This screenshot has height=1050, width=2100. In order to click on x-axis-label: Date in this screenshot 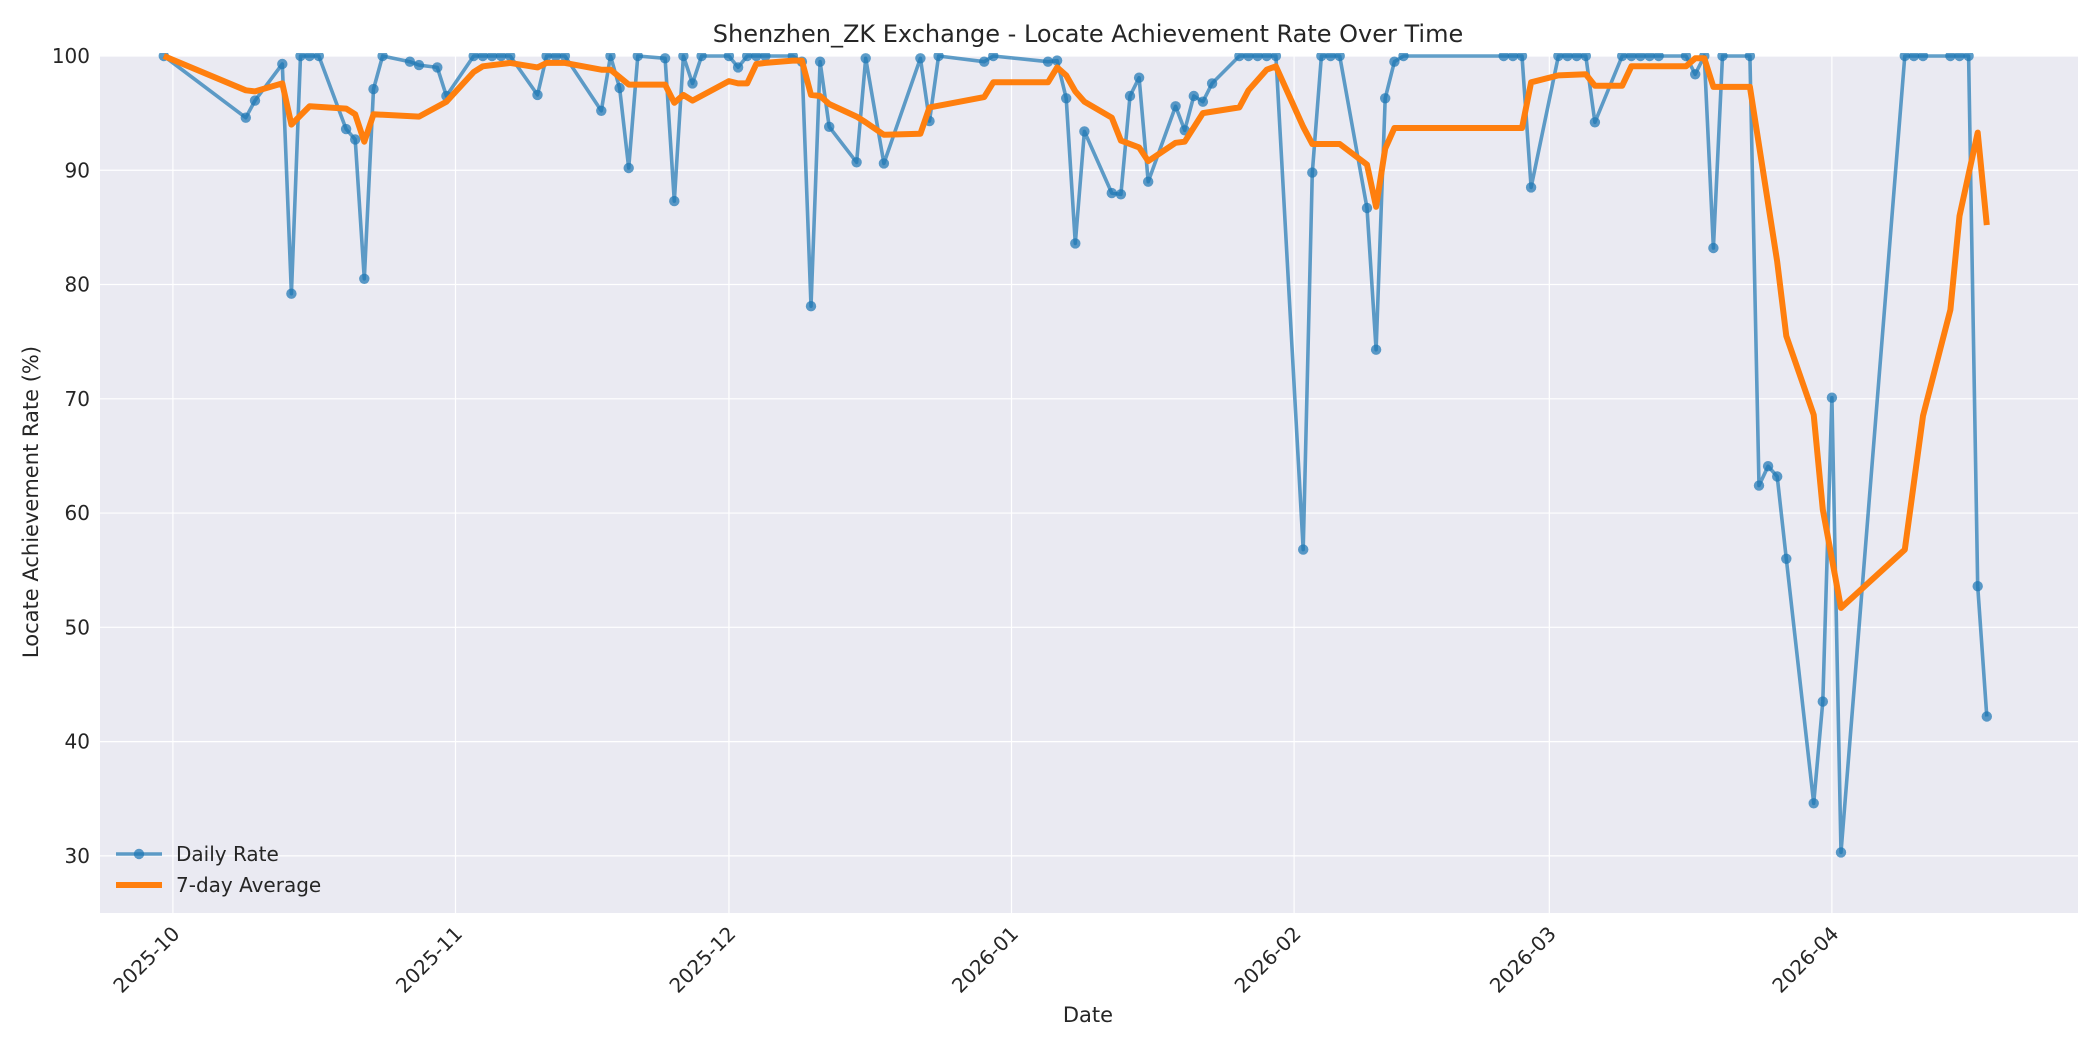, I will do `click(1088, 1015)`.